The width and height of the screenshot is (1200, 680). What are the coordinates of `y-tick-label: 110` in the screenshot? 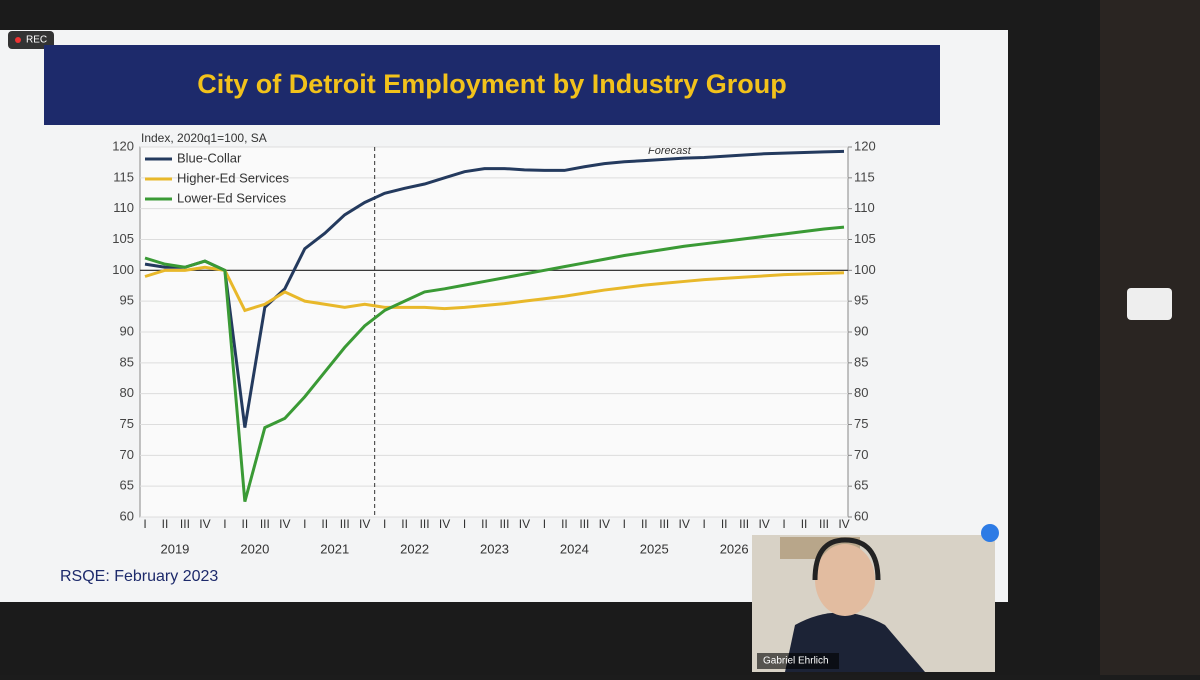 It's located at (123, 207).